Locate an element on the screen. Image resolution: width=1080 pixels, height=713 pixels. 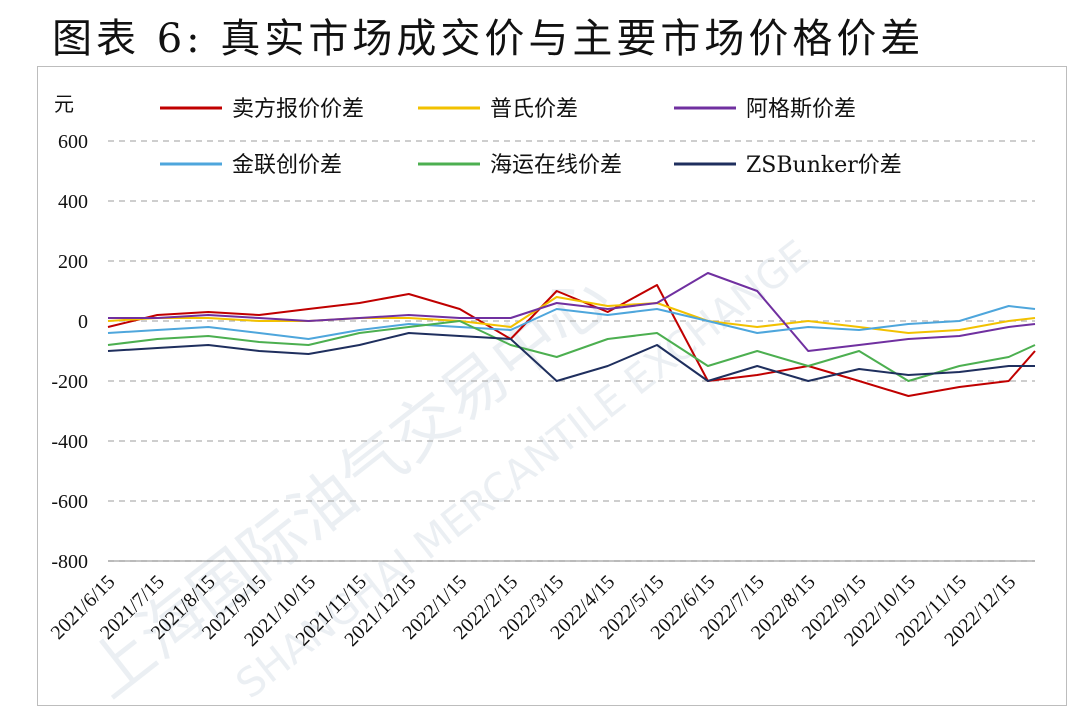
y-tick-label: 200 is located at coordinates (73, 262).